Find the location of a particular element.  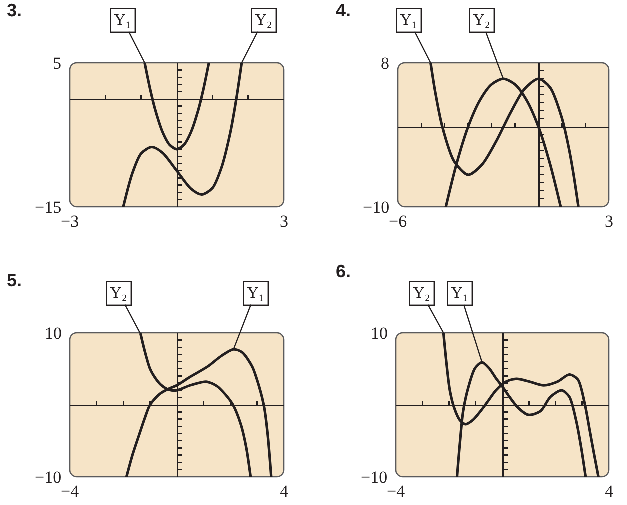

chart-title: 5. is located at coordinates (14, 280).